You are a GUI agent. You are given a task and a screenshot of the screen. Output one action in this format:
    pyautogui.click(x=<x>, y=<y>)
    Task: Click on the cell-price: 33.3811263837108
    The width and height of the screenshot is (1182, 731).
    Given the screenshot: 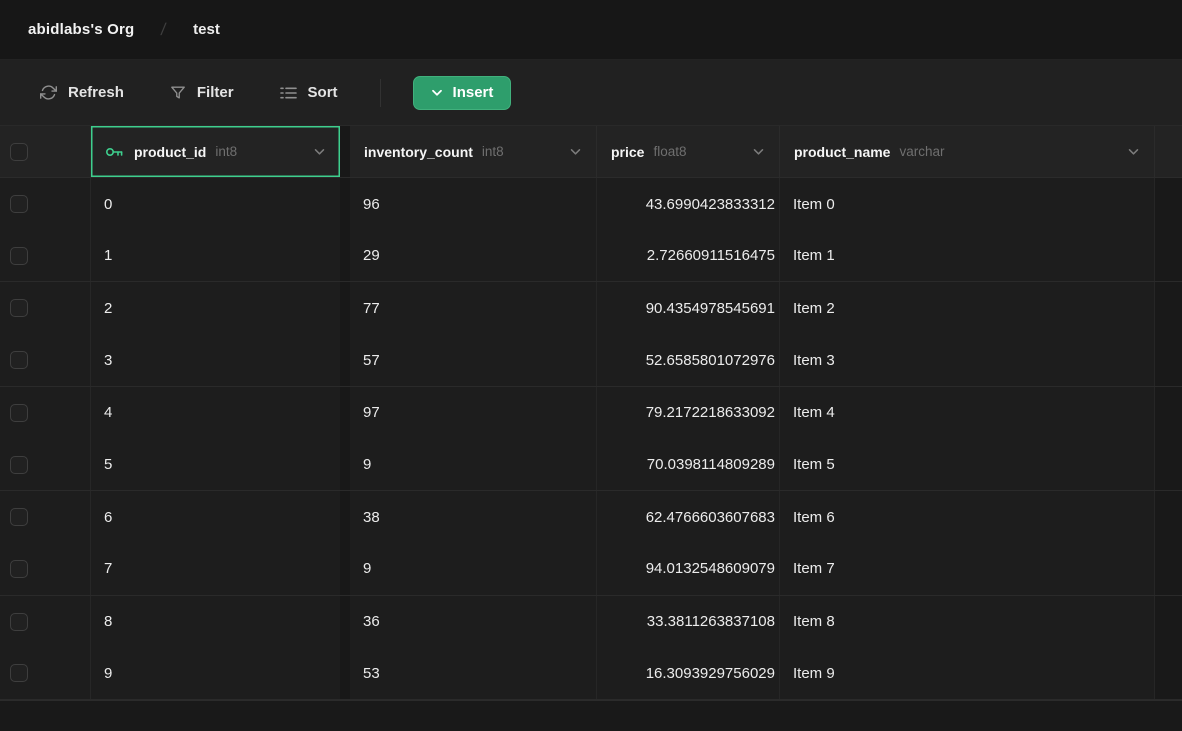 What is the action you would take?
    pyautogui.click(x=688, y=621)
    